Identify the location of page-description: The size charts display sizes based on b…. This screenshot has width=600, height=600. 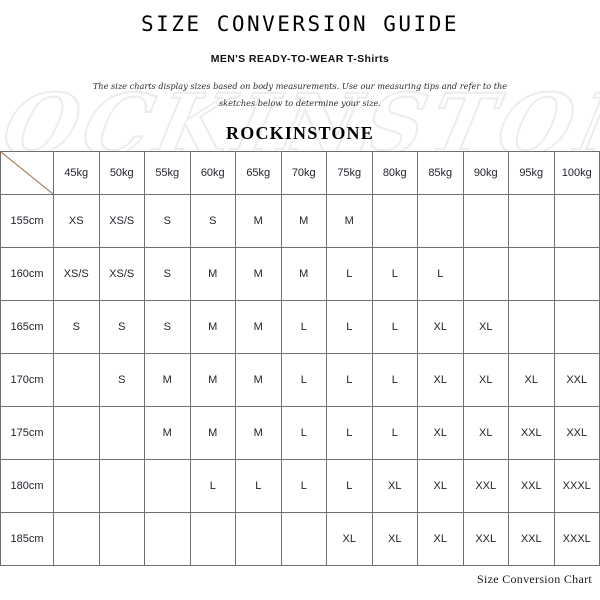
(300, 94).